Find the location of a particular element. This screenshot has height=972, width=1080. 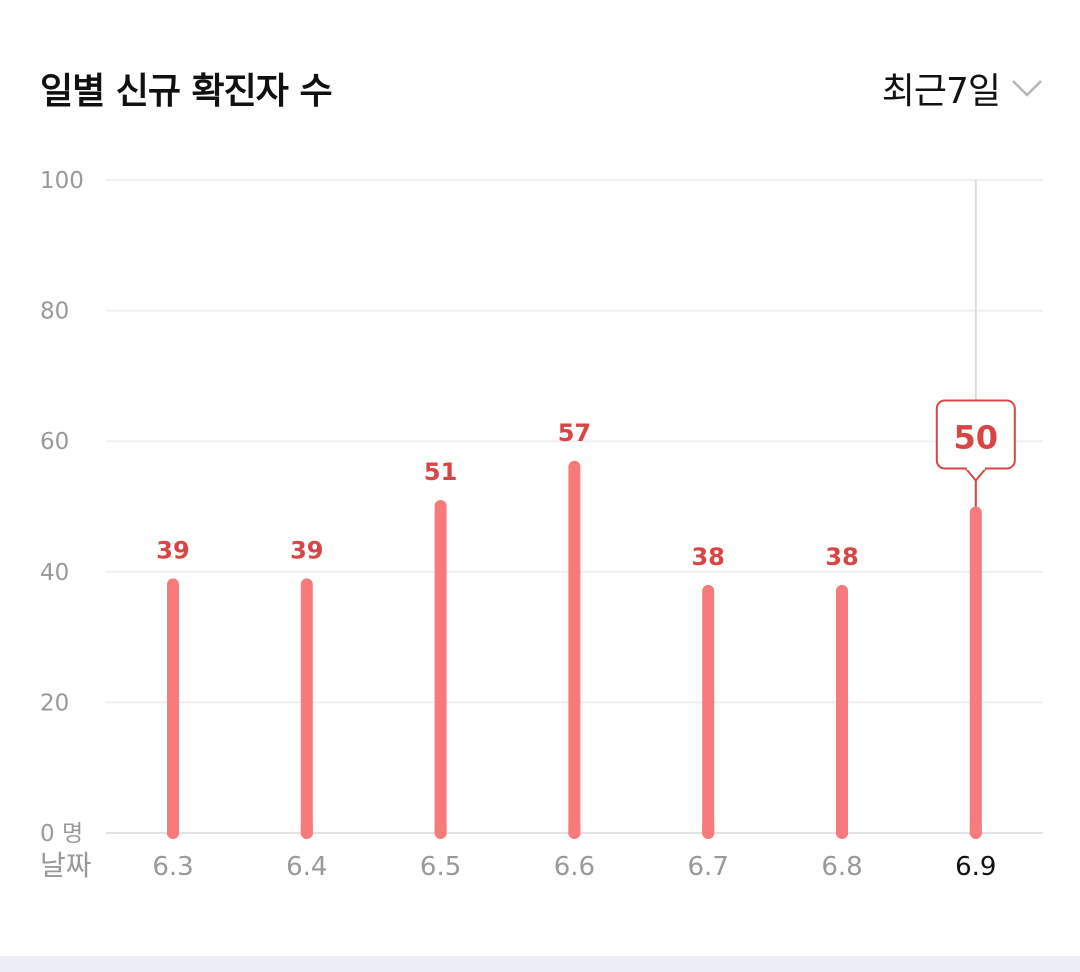

tooltip: 50 is located at coordinates (975, 453).